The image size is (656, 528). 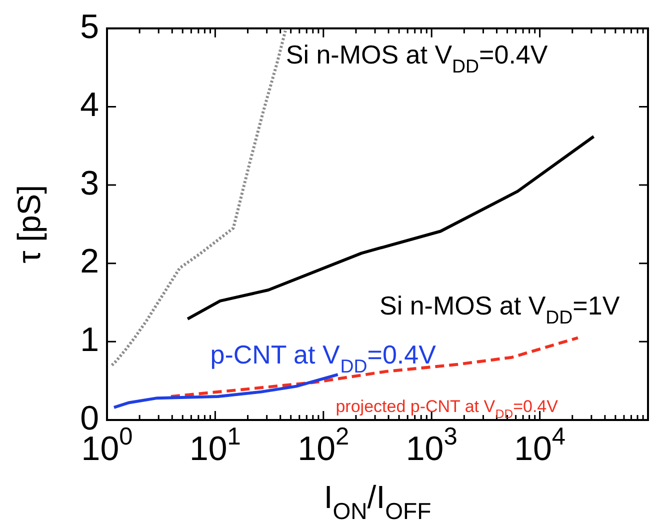 I want to click on y-tick-label: 1, so click(x=89, y=340).